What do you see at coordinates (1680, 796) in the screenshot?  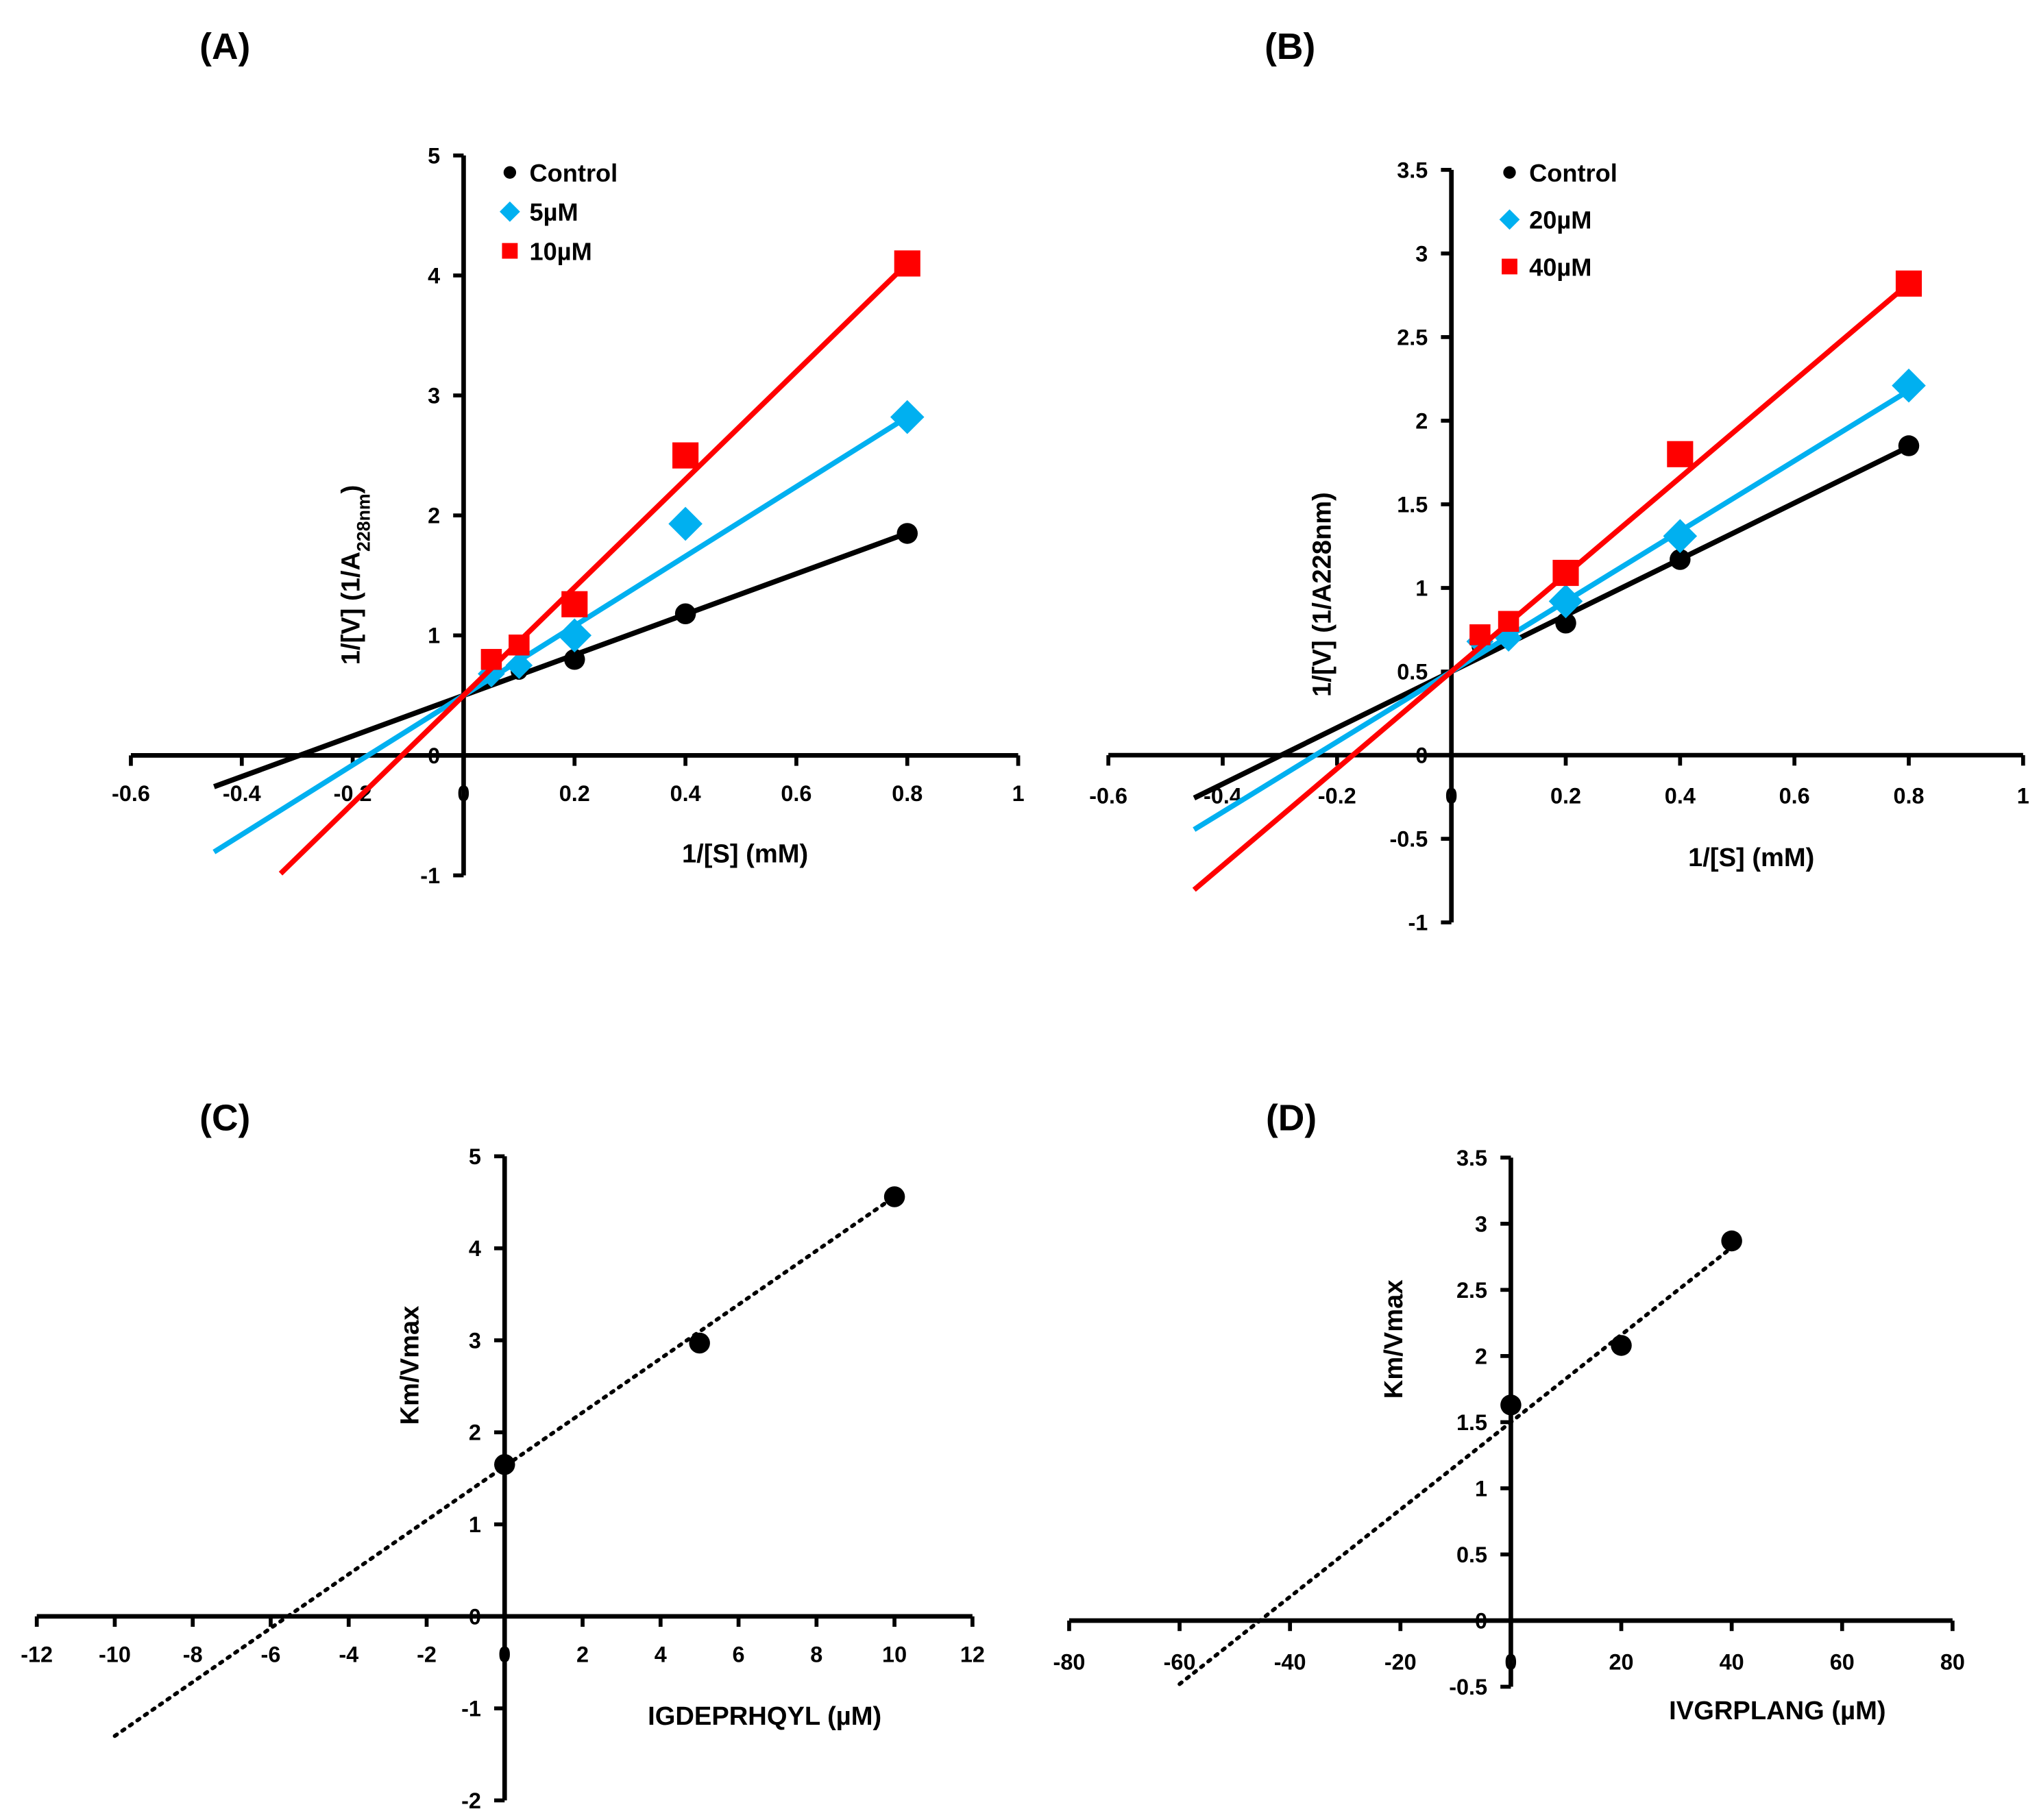 I see `x-tick-label: 0.4` at bounding box center [1680, 796].